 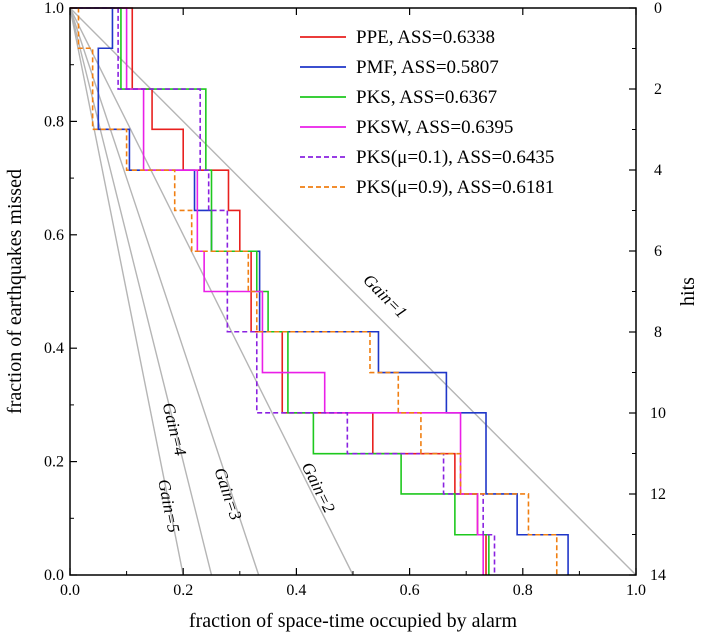 What do you see at coordinates (15, 291) in the screenshot?
I see `y-axis-title: fraction of earthquakes missed` at bounding box center [15, 291].